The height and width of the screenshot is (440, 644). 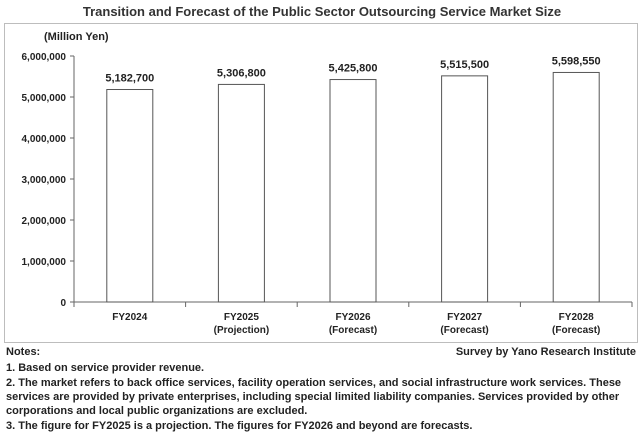 I want to click on data-label: 5,306,800, so click(x=241, y=73).